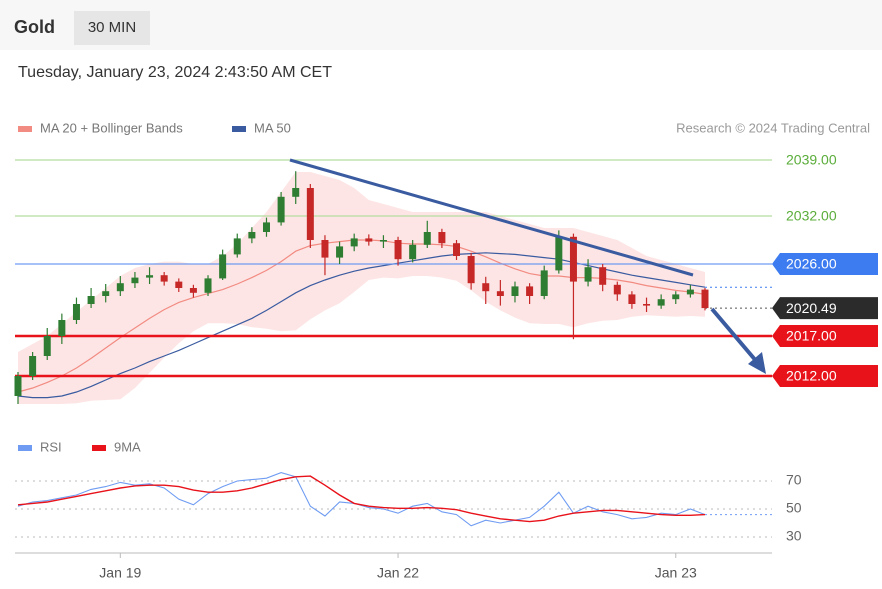  Describe the element at coordinates (811, 376) in the screenshot. I see `level-label: 2012.00` at that location.